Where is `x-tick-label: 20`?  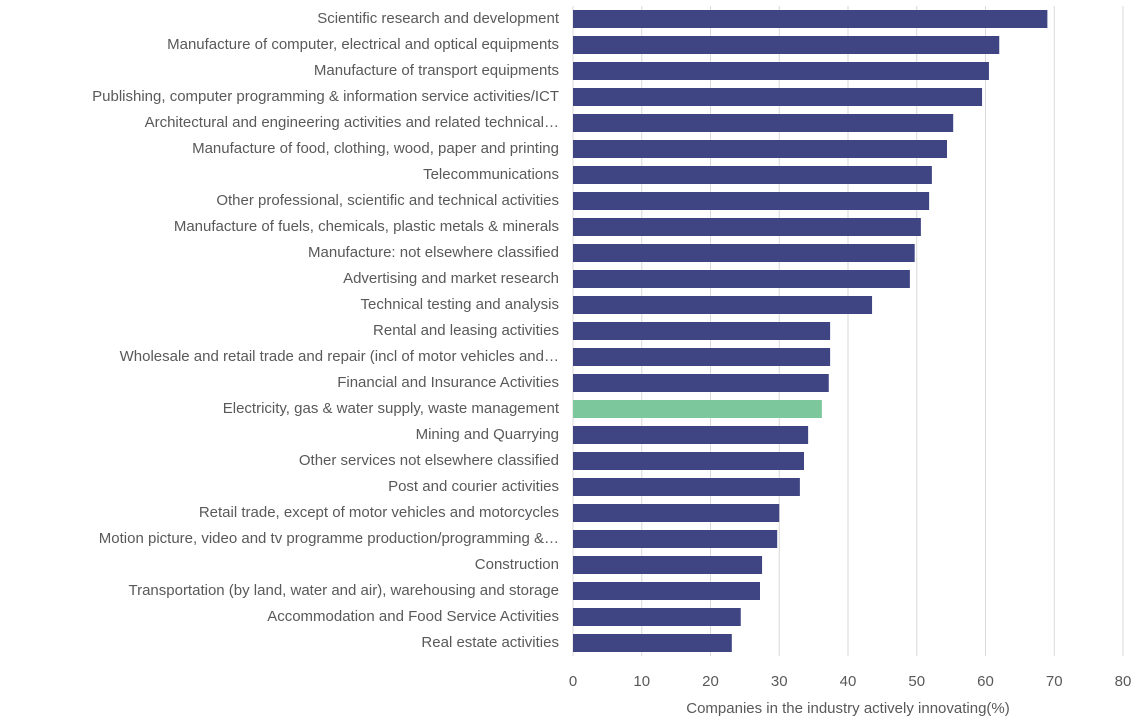 x-tick-label: 20 is located at coordinates (710, 681).